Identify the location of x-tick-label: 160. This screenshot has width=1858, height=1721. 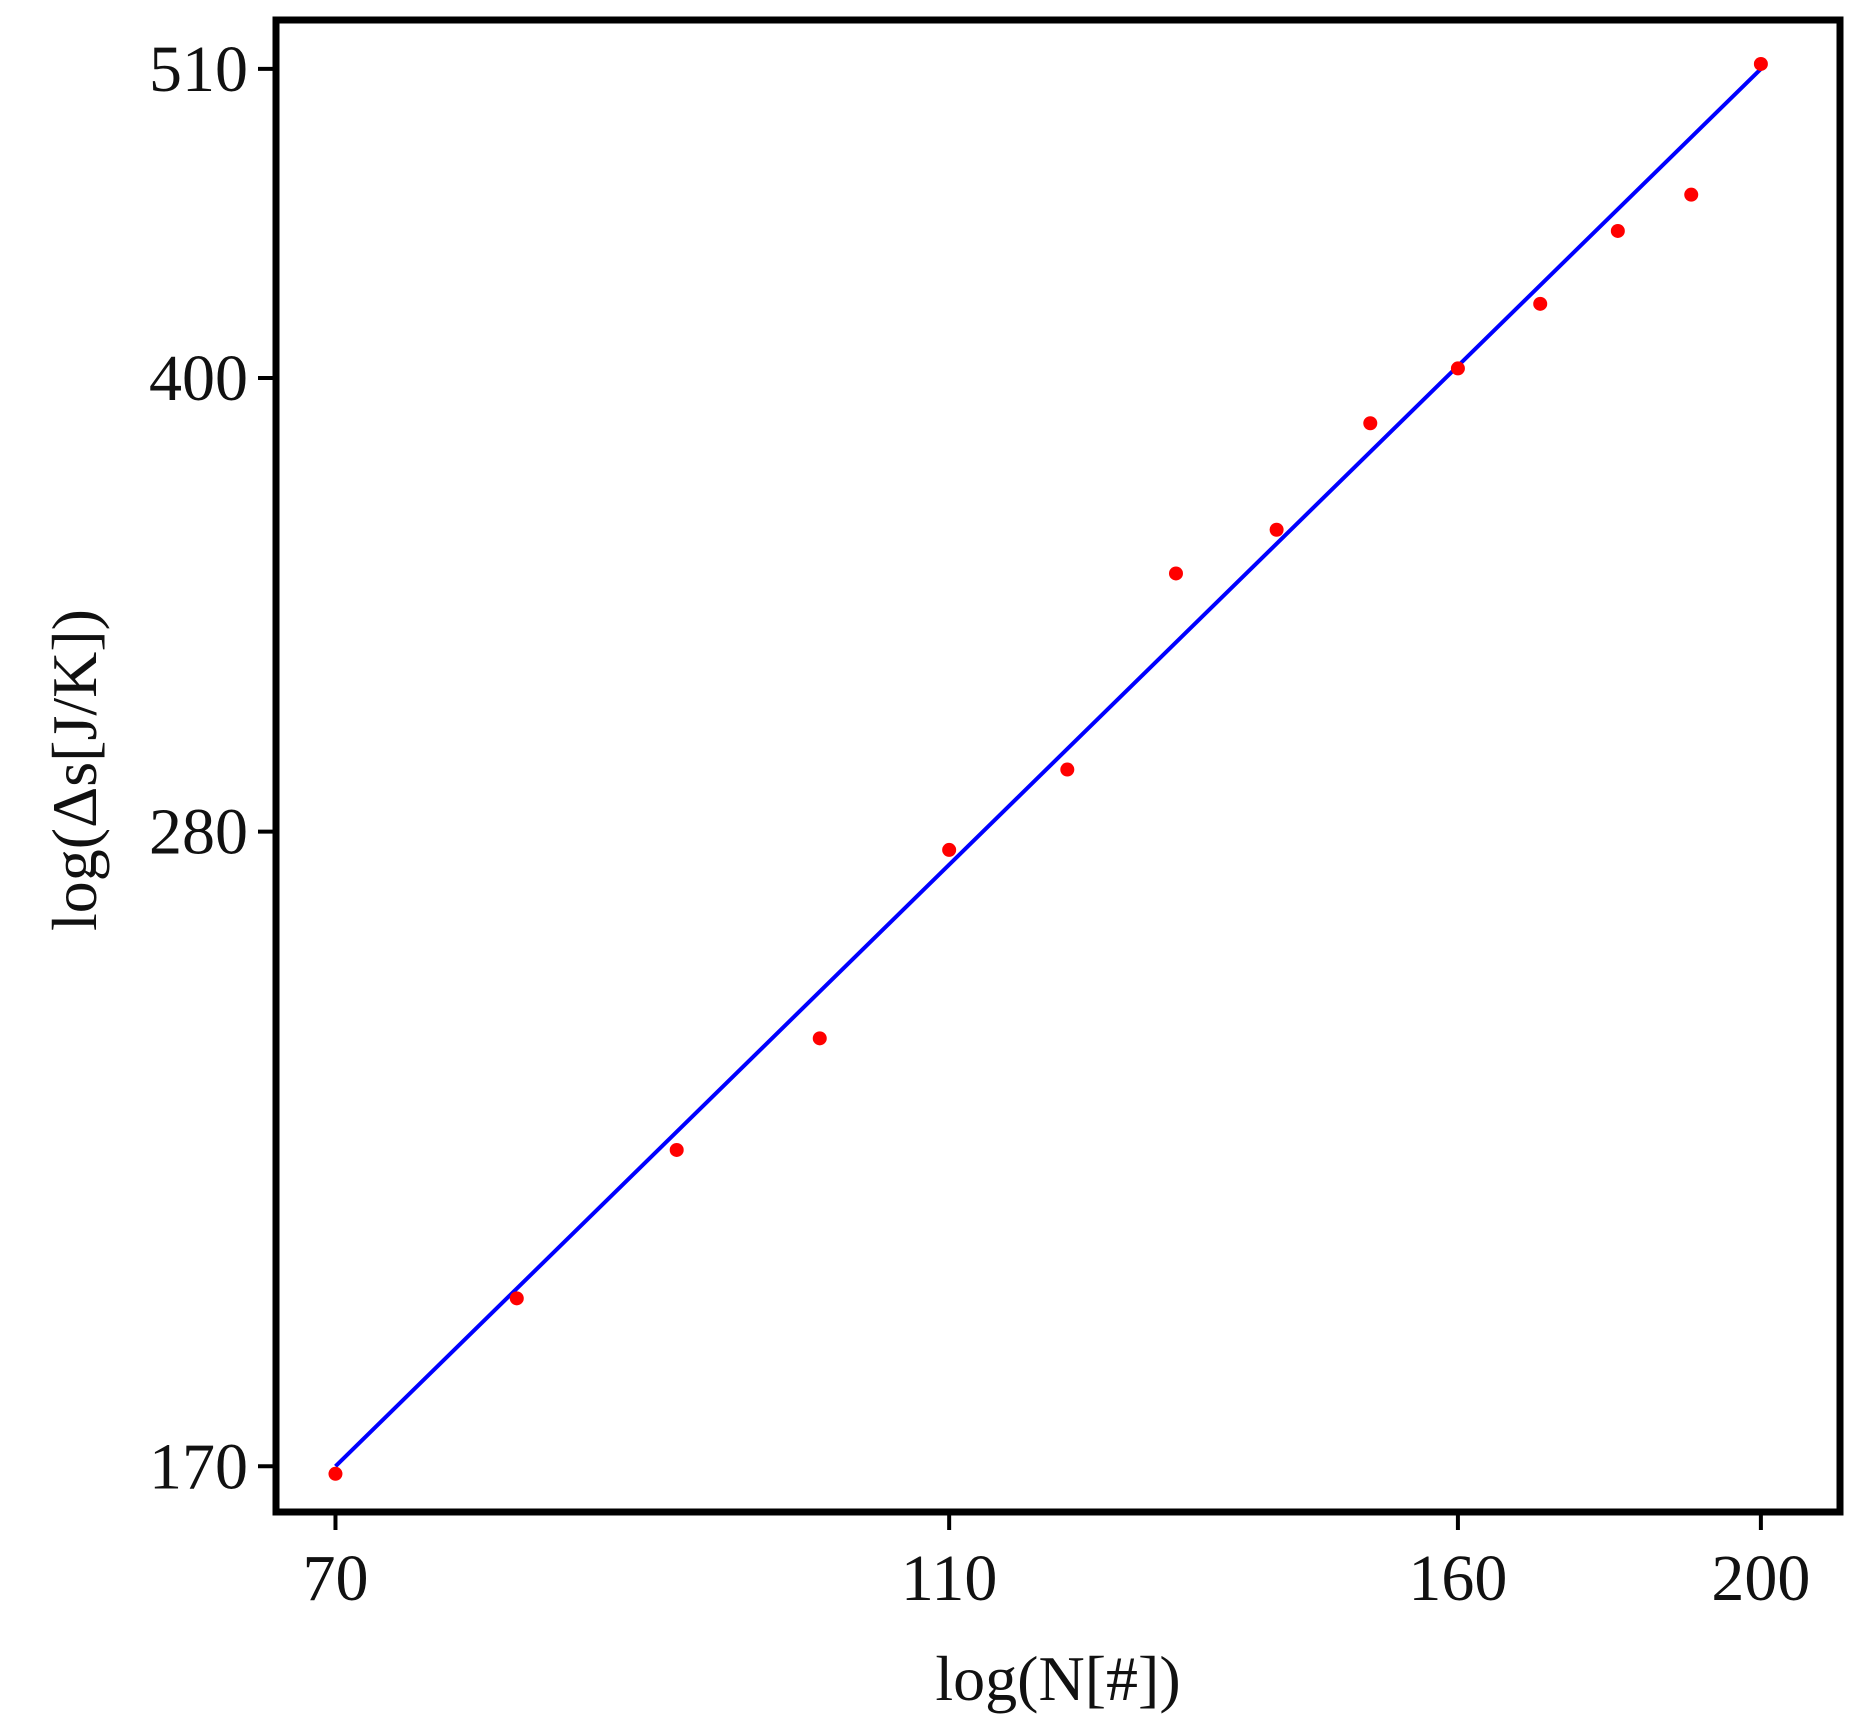
(1457, 1578).